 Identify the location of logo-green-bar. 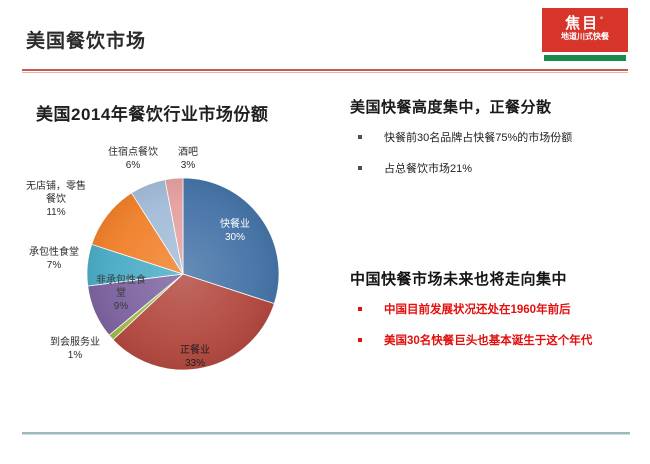
(585, 58).